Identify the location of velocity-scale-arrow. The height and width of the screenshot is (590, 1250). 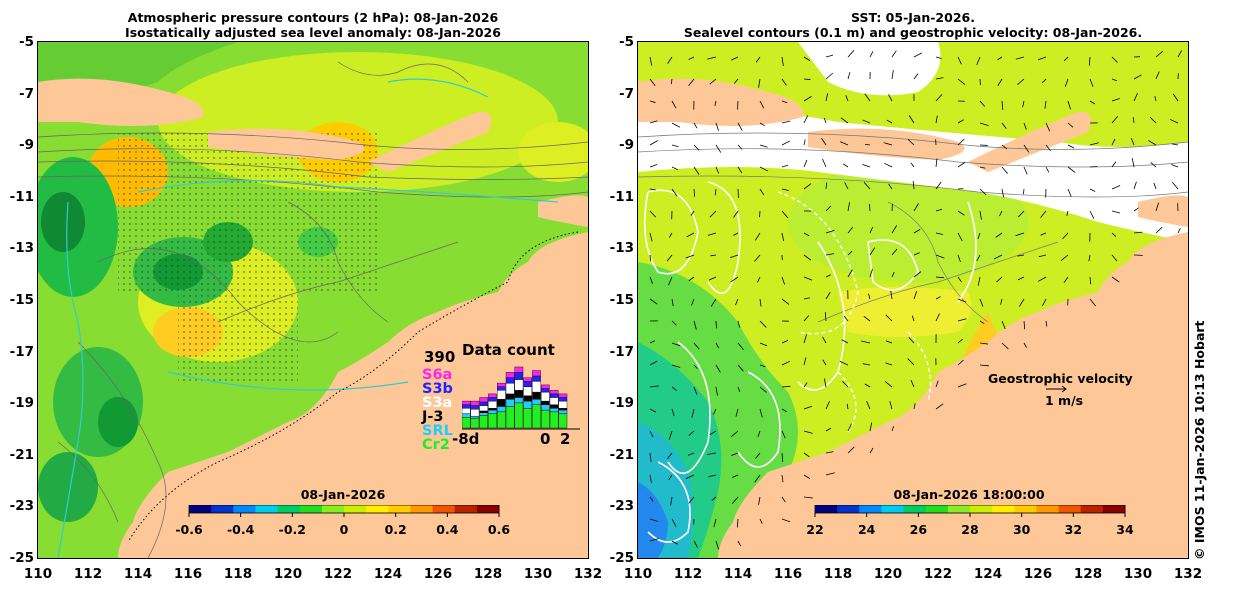
(1056, 389).